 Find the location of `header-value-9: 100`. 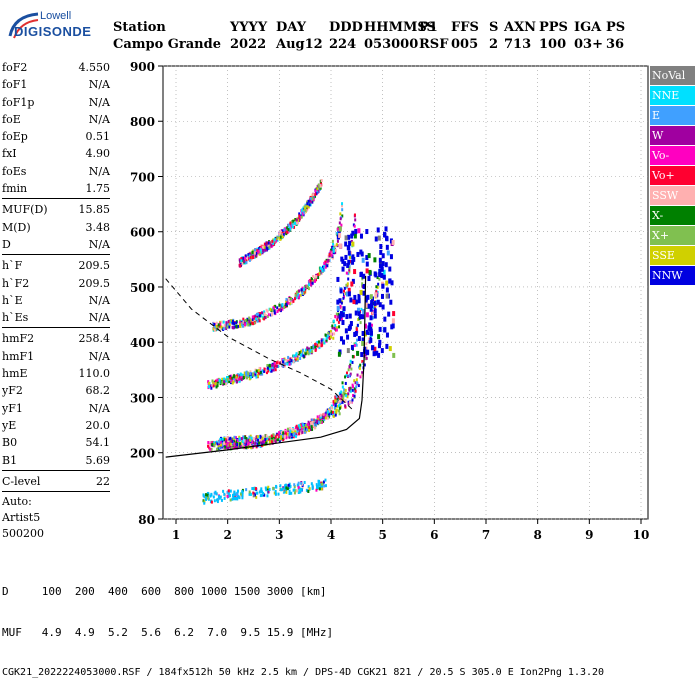

header-value-9: 100 is located at coordinates (553, 44).